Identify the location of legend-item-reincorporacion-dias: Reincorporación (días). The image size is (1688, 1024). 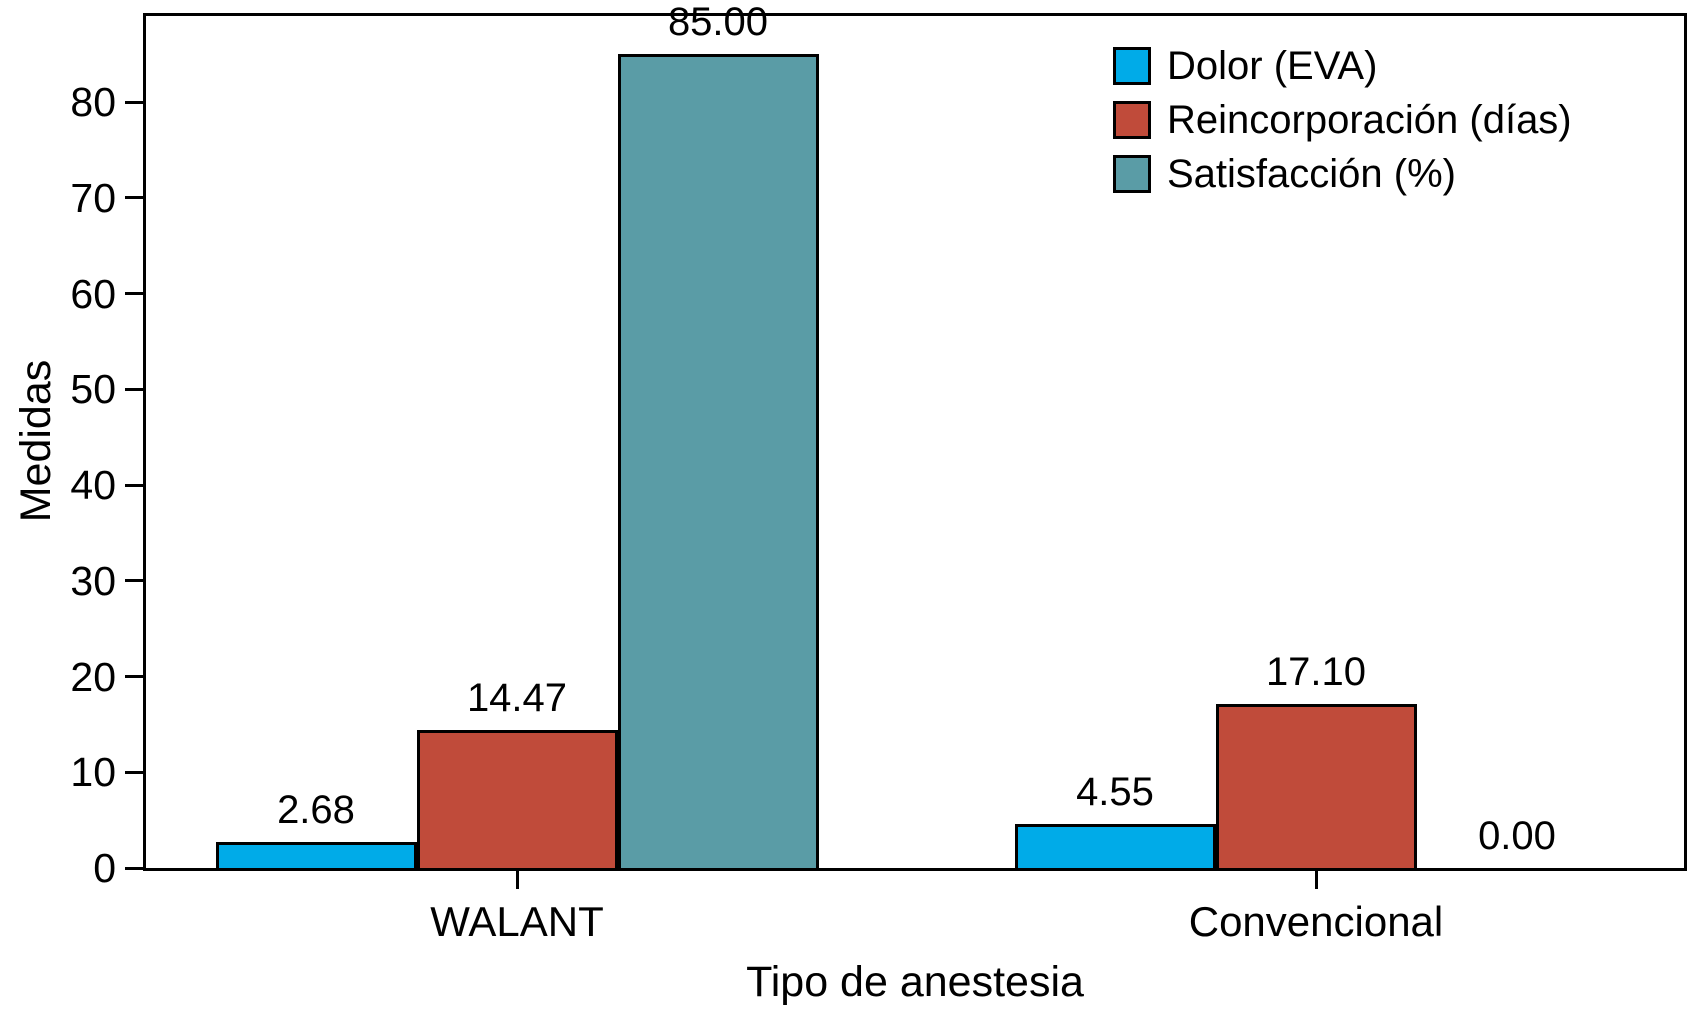
(1342, 120).